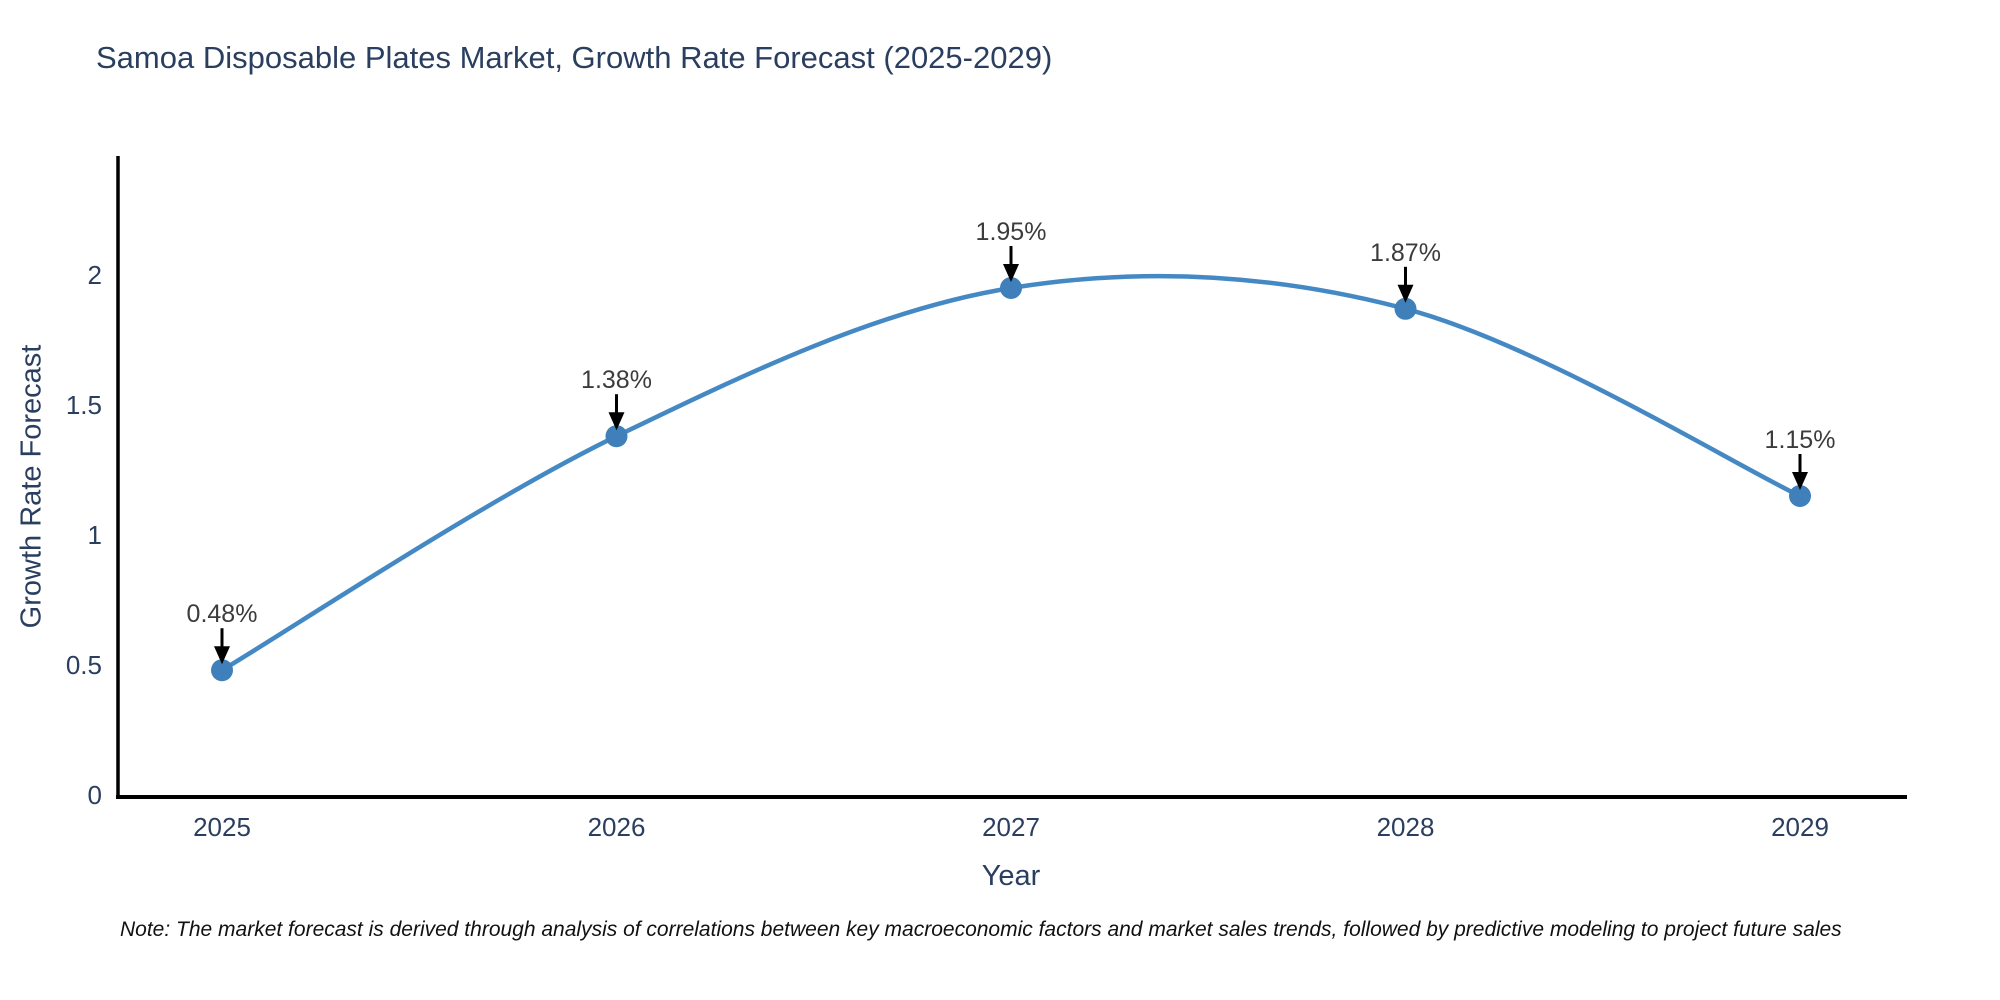 This screenshot has height=1000, width=2000. Describe the element at coordinates (1405, 253) in the screenshot. I see `point-annotation-label: 1.87%` at that location.